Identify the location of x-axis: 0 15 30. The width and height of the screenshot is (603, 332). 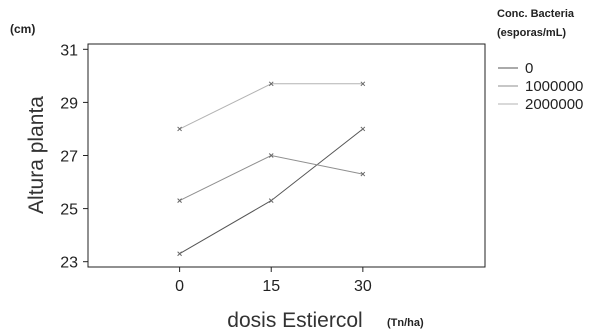
(273, 281).